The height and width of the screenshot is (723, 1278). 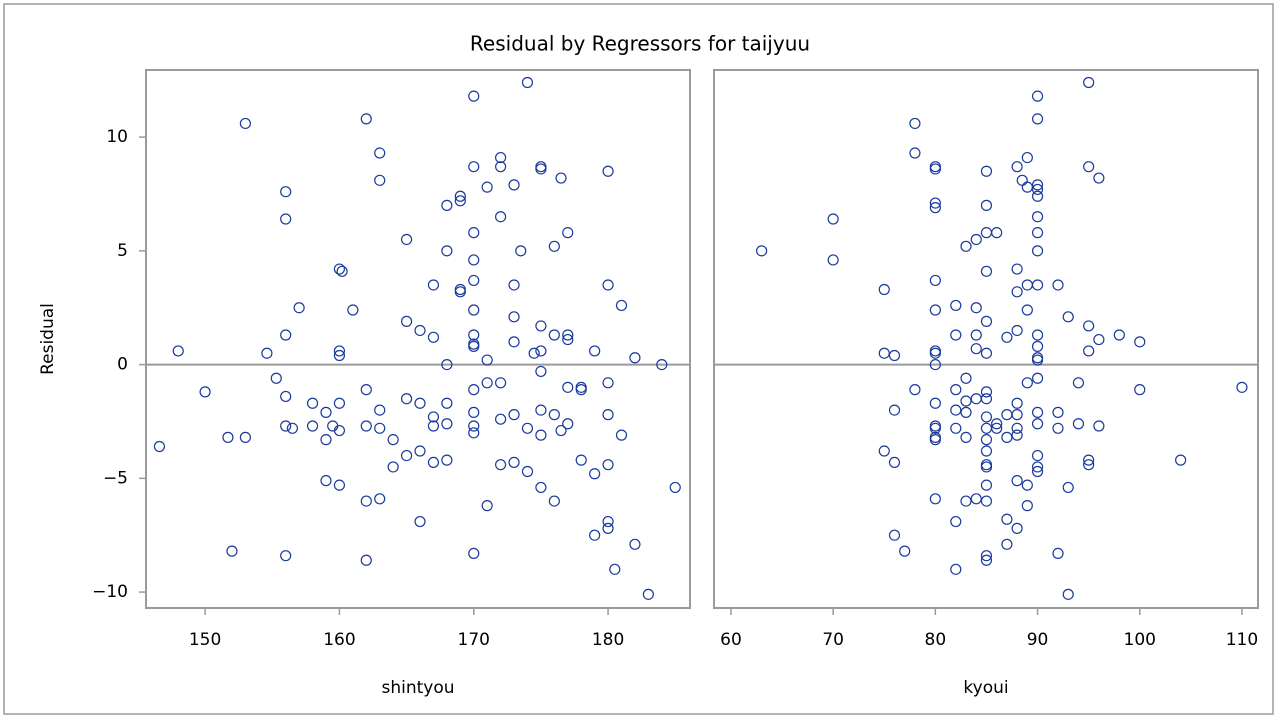 I want to click on x-tick-label: 70, so click(x=833, y=640).